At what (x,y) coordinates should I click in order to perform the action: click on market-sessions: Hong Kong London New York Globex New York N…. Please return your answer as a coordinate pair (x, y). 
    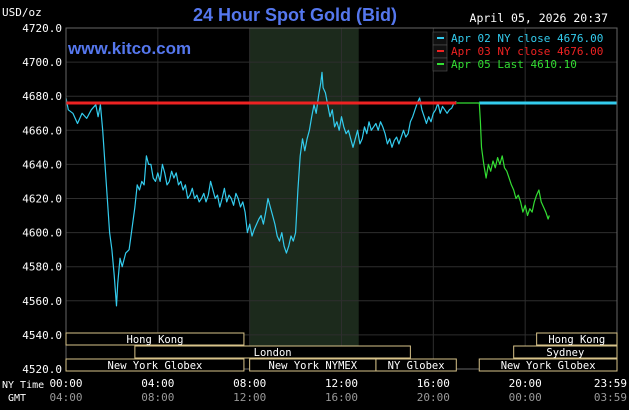
    Looking at the image, I should click on (341, 352).